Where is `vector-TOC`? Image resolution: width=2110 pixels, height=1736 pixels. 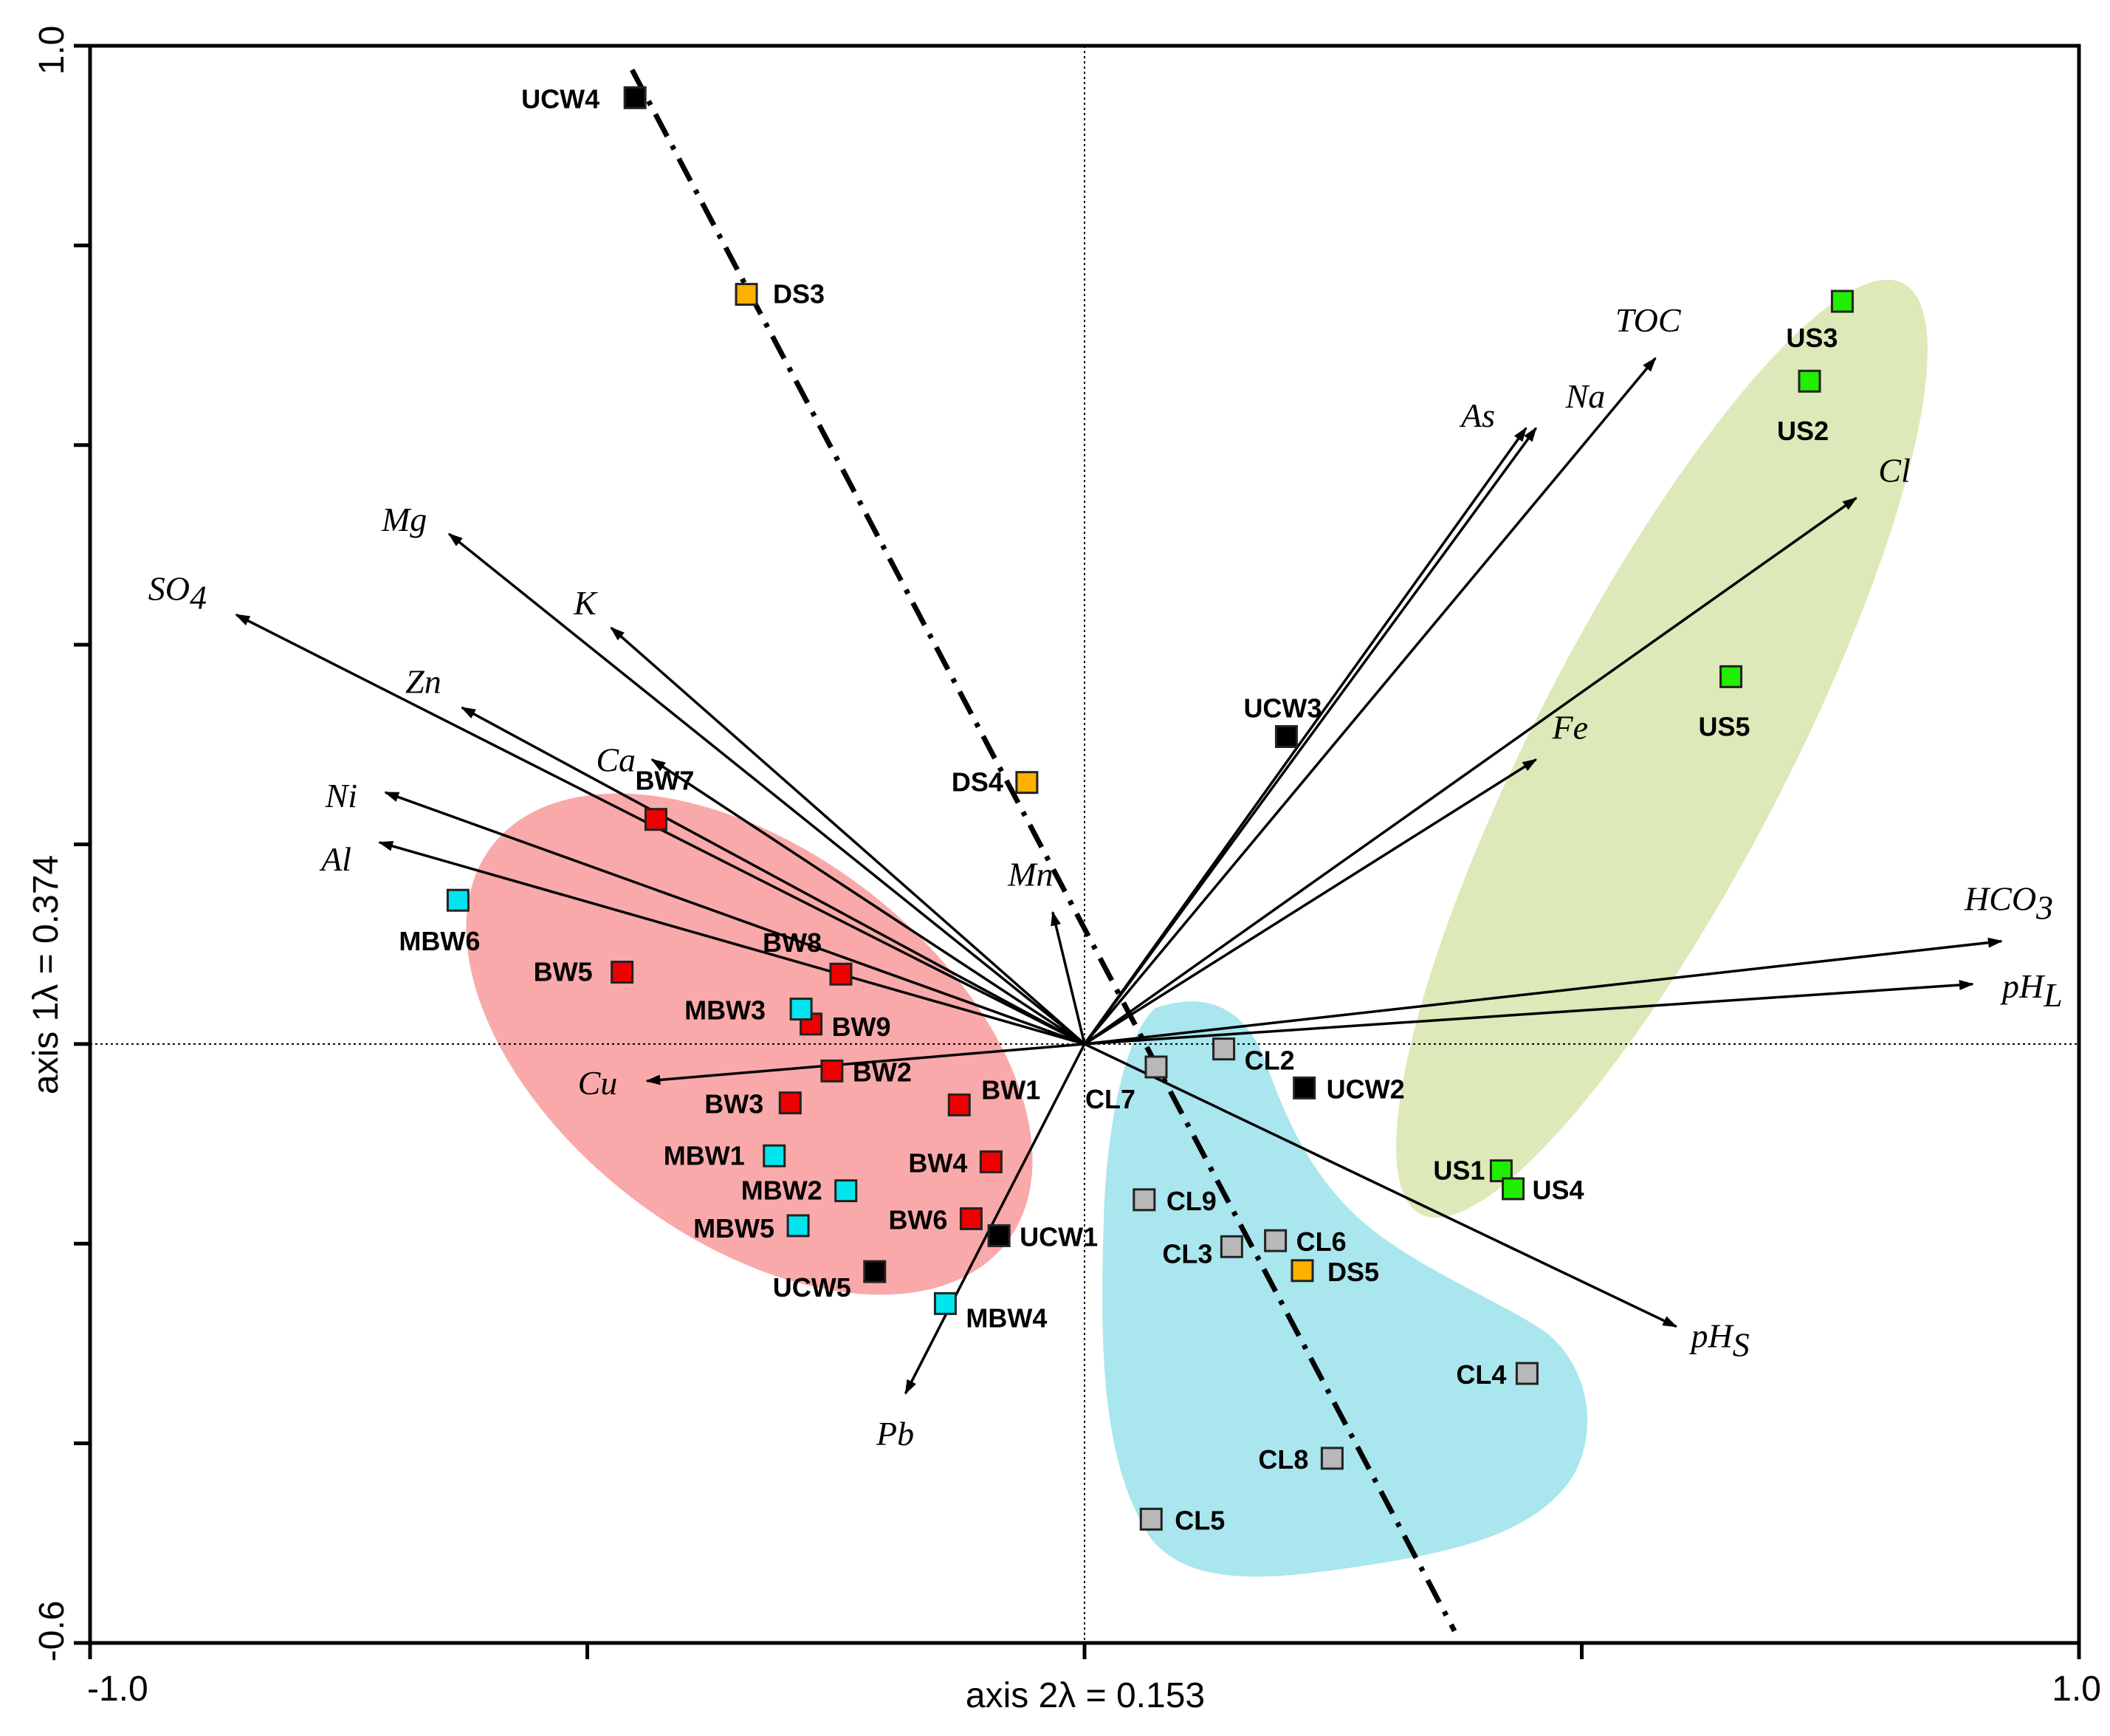
vector-TOC is located at coordinates (1370, 701).